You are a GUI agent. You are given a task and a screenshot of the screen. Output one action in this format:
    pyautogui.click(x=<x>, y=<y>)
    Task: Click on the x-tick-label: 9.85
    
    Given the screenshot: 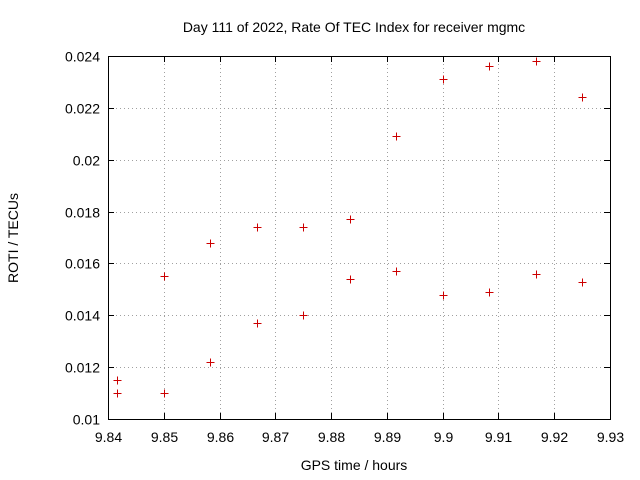 What is the action you would take?
    pyautogui.click(x=164, y=437)
    